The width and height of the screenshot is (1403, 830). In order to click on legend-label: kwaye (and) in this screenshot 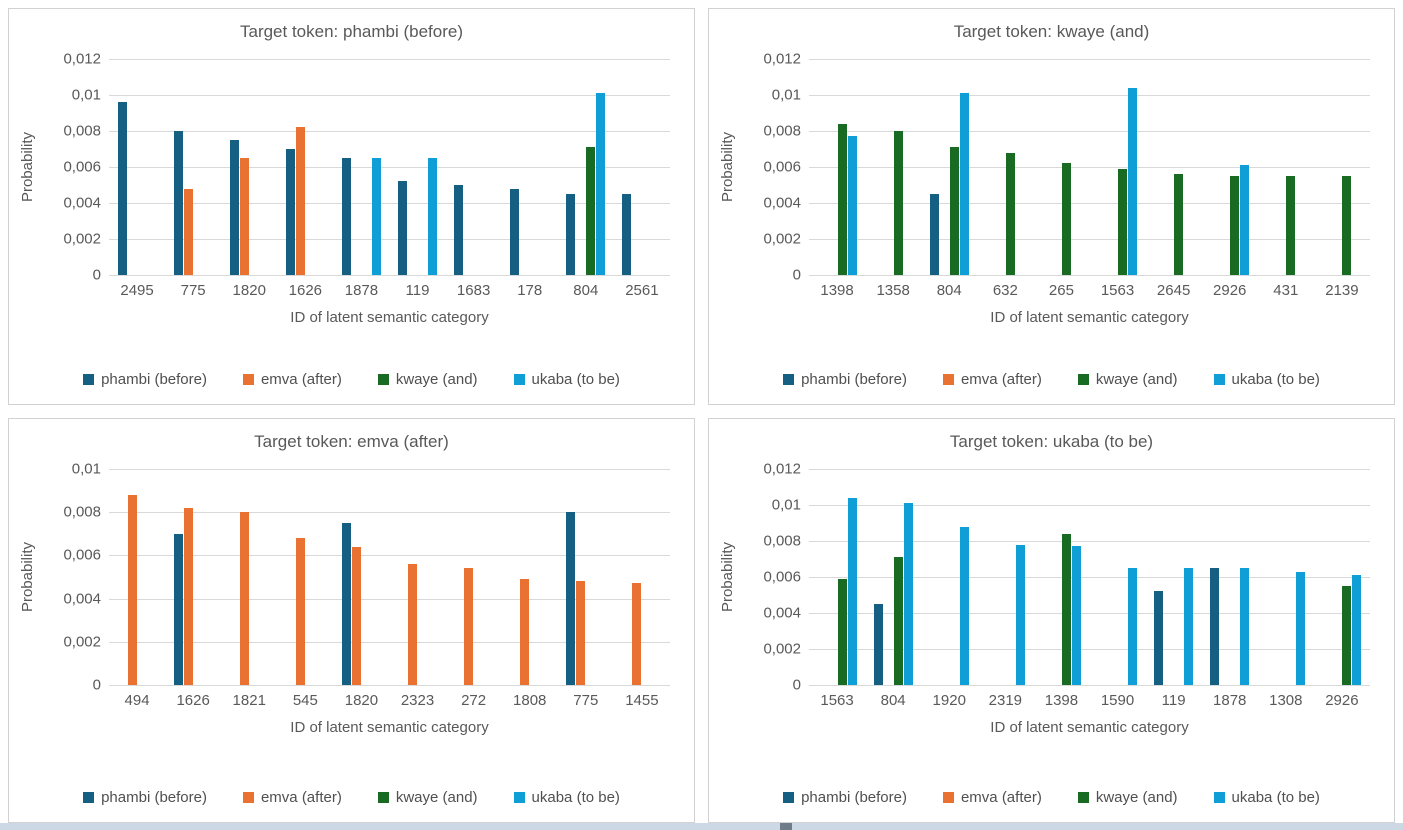, I will do `click(436, 797)`.